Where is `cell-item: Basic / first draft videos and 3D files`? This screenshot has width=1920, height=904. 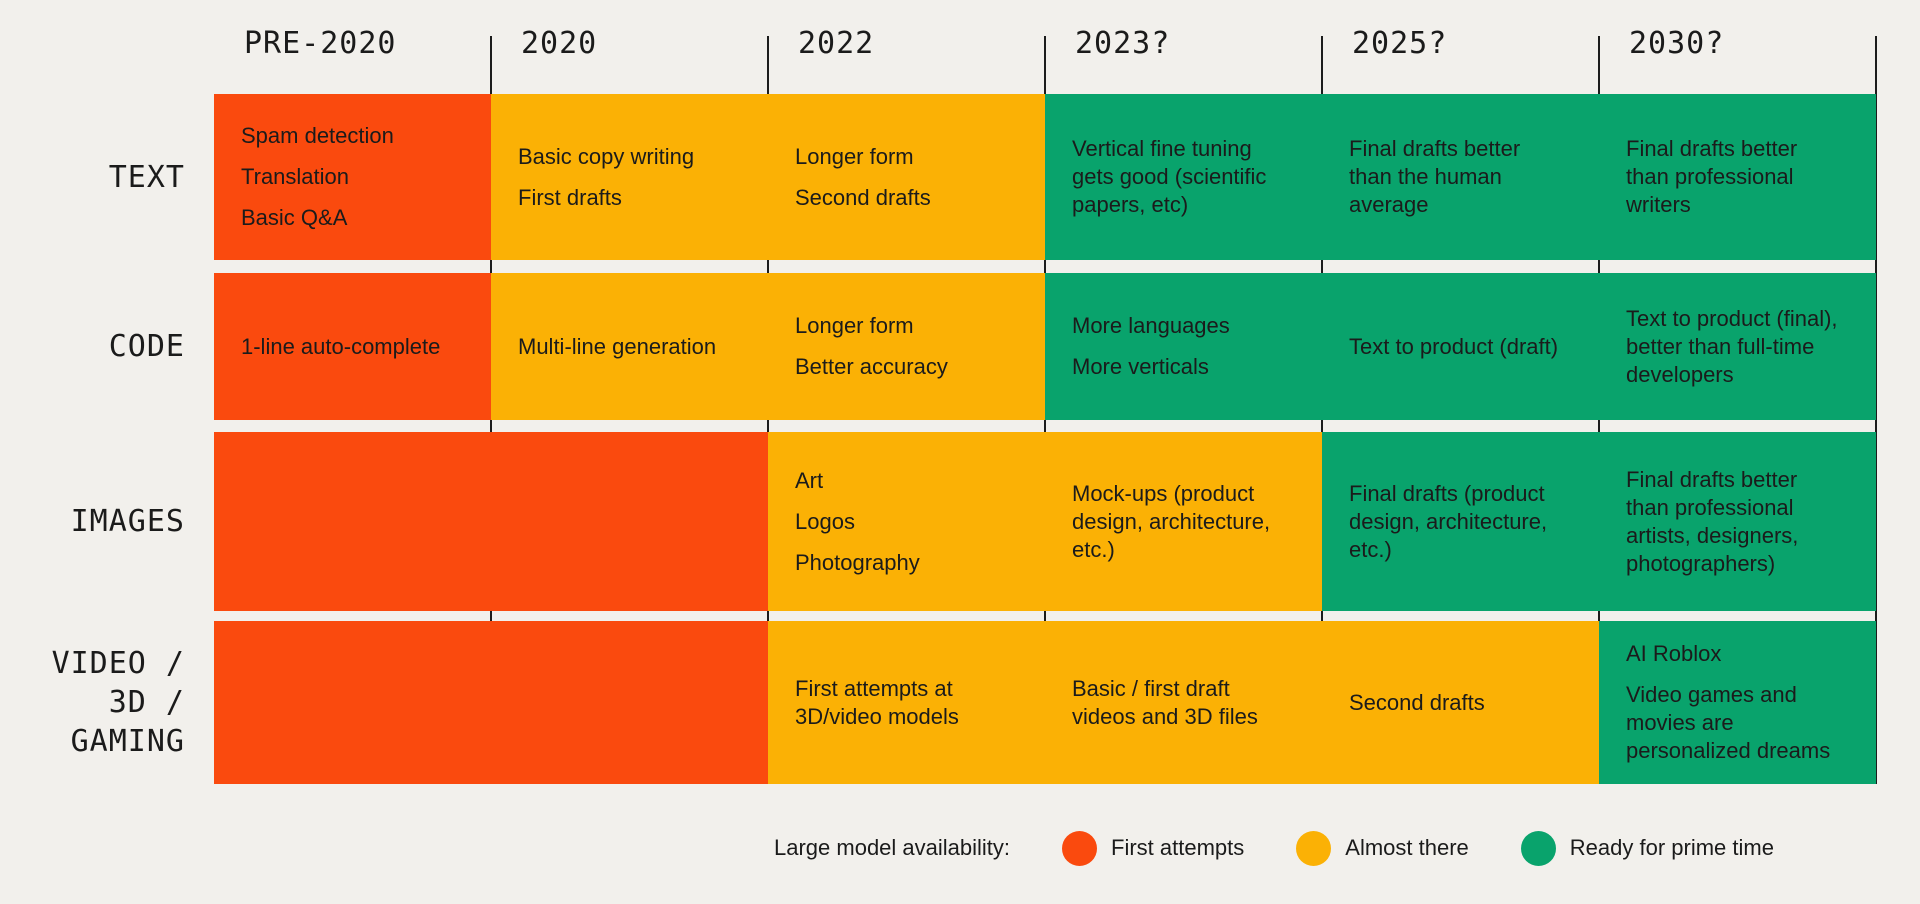
cell-item: Basic / first draft videos and 3D files is located at coordinates (1165, 702).